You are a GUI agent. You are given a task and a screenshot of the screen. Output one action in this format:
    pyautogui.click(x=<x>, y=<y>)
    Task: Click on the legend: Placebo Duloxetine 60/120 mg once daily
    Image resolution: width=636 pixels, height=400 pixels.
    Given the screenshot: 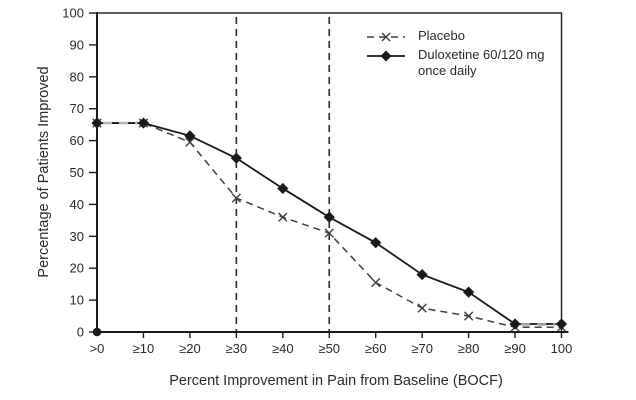 What is the action you would take?
    pyautogui.click(x=467, y=55)
    